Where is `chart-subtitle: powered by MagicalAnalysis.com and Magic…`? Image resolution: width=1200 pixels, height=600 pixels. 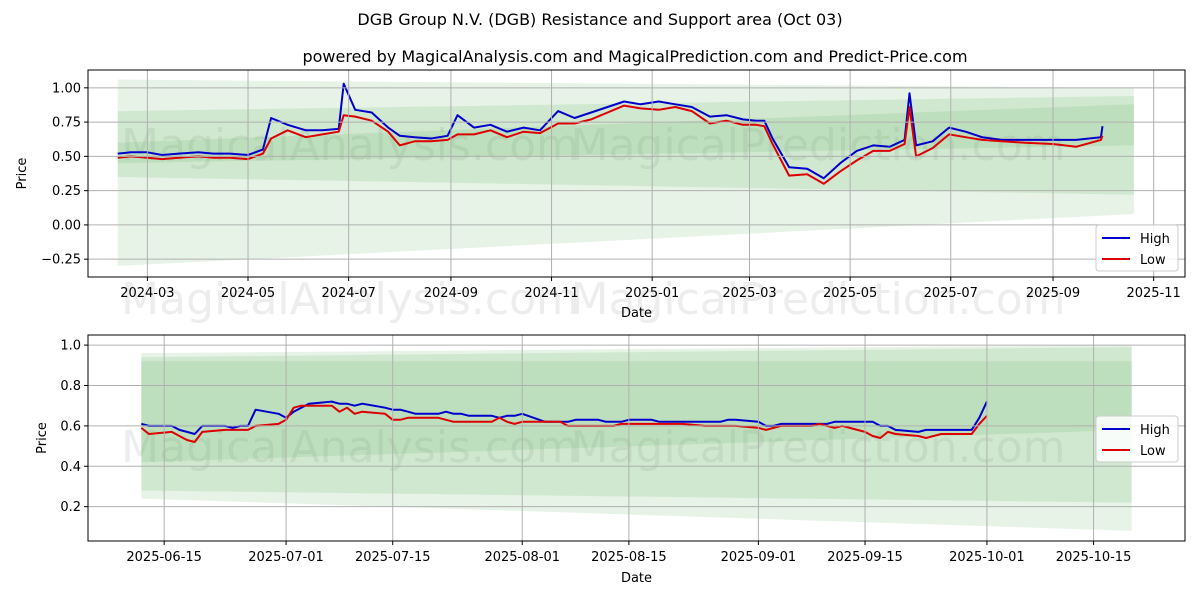 chart-subtitle: powered by MagicalAnalysis.com and Magic… is located at coordinates (634, 56).